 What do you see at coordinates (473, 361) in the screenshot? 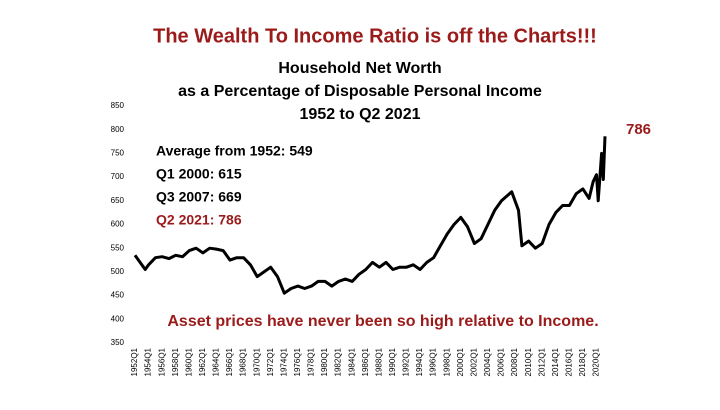
I see `x-tick-label: 2002Q1` at bounding box center [473, 361].